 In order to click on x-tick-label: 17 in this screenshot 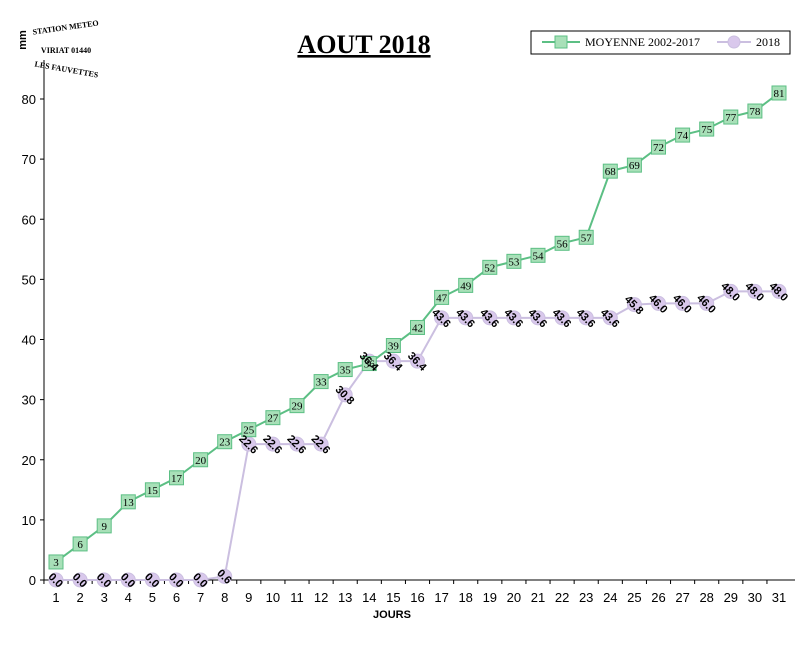, I will do `click(441, 597)`.